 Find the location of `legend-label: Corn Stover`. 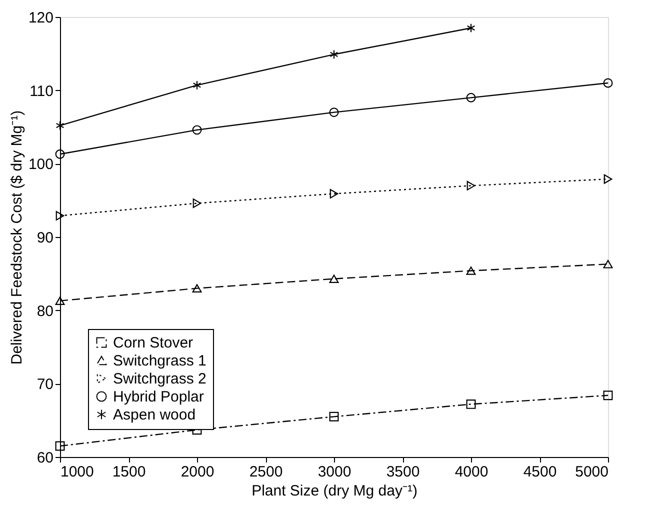

legend-label: Corn Stover is located at coordinates (153, 343).